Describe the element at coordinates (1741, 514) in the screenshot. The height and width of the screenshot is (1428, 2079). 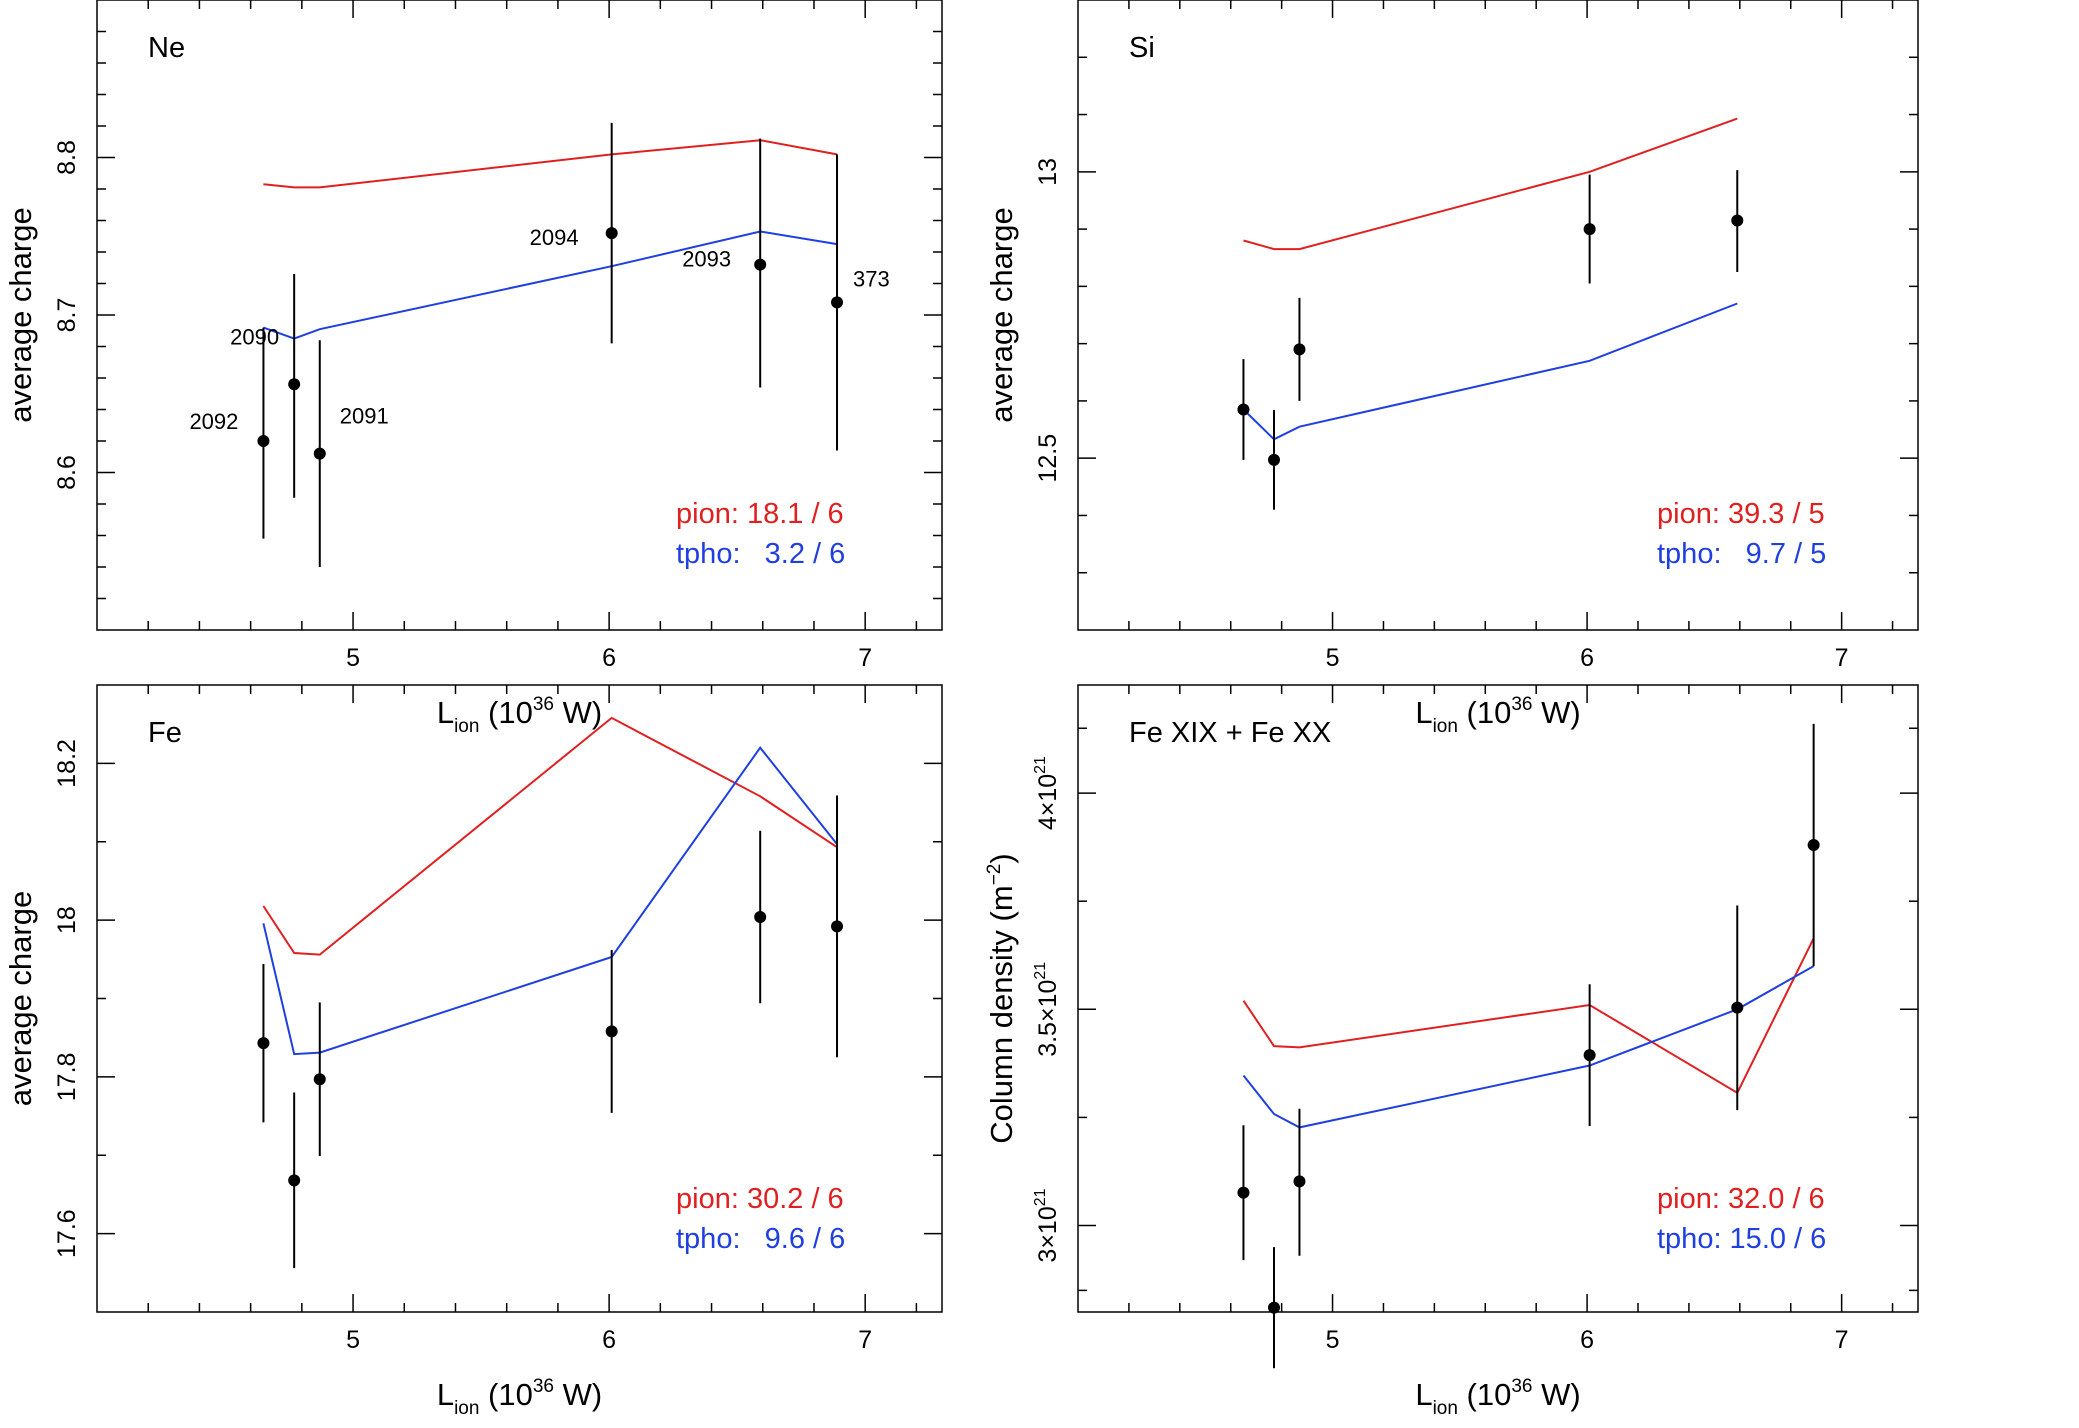
I see `stat-pion: pion: 39.3 / 5` at that location.